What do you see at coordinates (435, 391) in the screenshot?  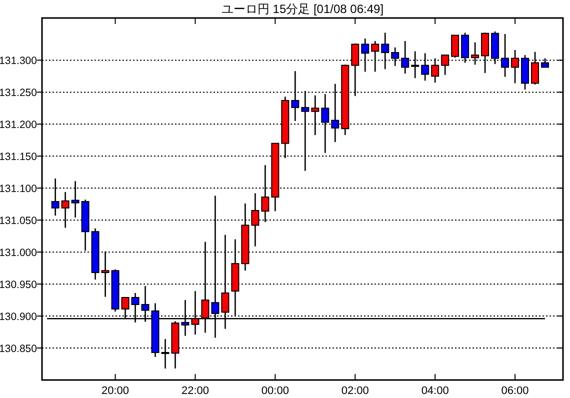 I see `x-tick-label: 04:00` at bounding box center [435, 391].